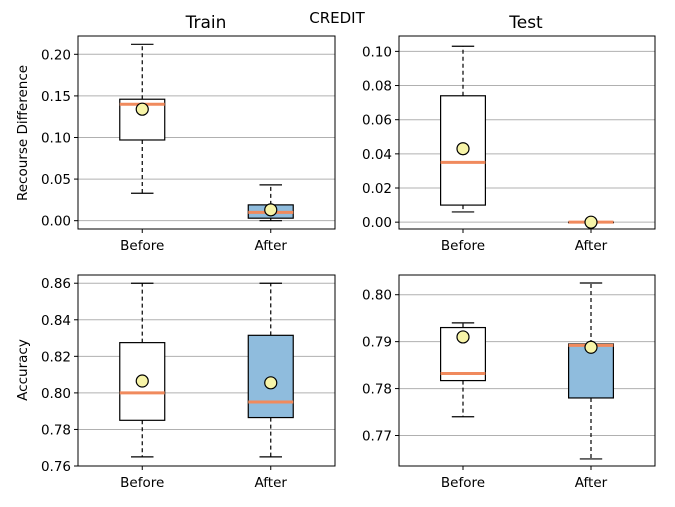 The image size is (675, 507). Describe the element at coordinates (377, 121) in the screenshot. I see `y-tick-label: 0.06` at that location.